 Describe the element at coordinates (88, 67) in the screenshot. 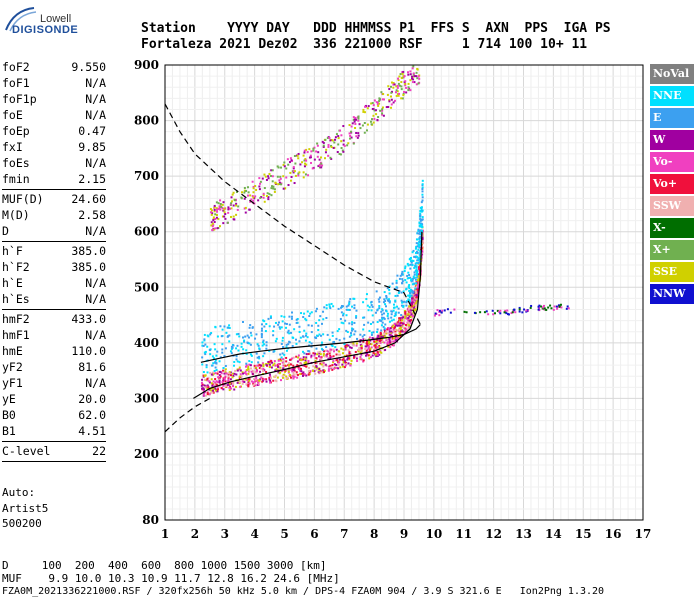

I see `param-value: 9.550` at that location.